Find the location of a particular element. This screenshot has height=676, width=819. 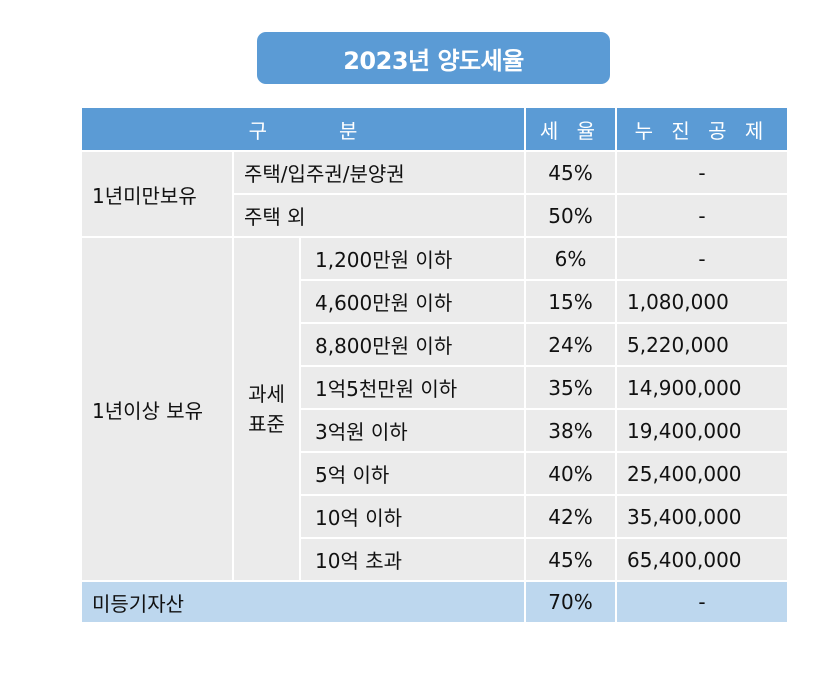

row-deduction: 5,220,000 is located at coordinates (702, 344).